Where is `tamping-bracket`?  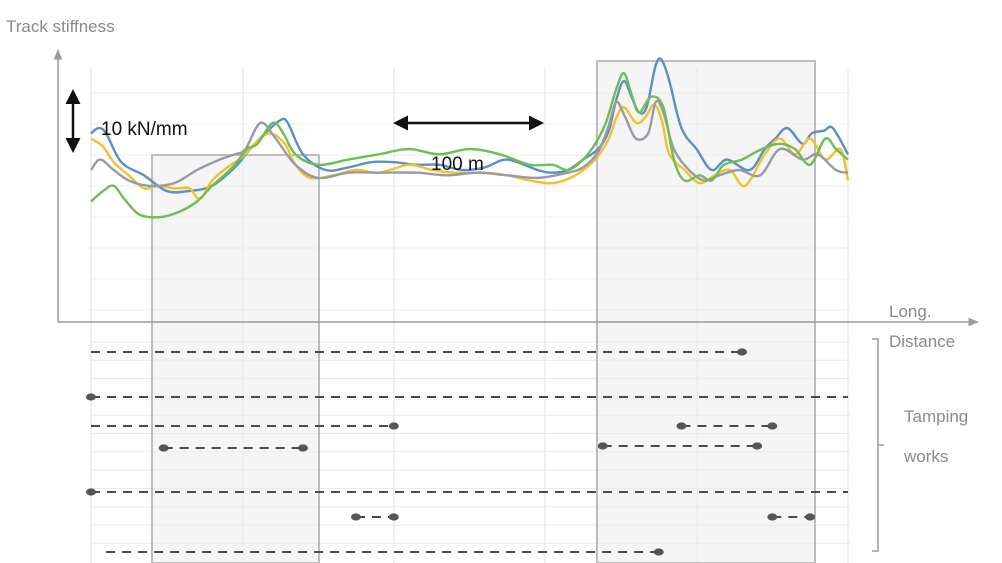
tamping-bracket is located at coordinates (878, 445).